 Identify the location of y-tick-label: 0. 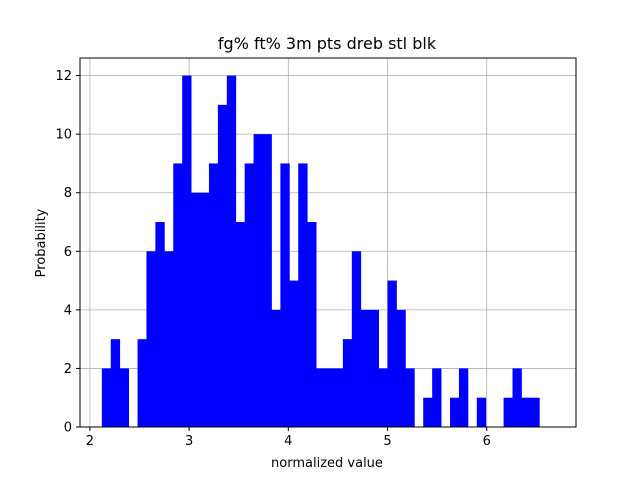
(68, 428).